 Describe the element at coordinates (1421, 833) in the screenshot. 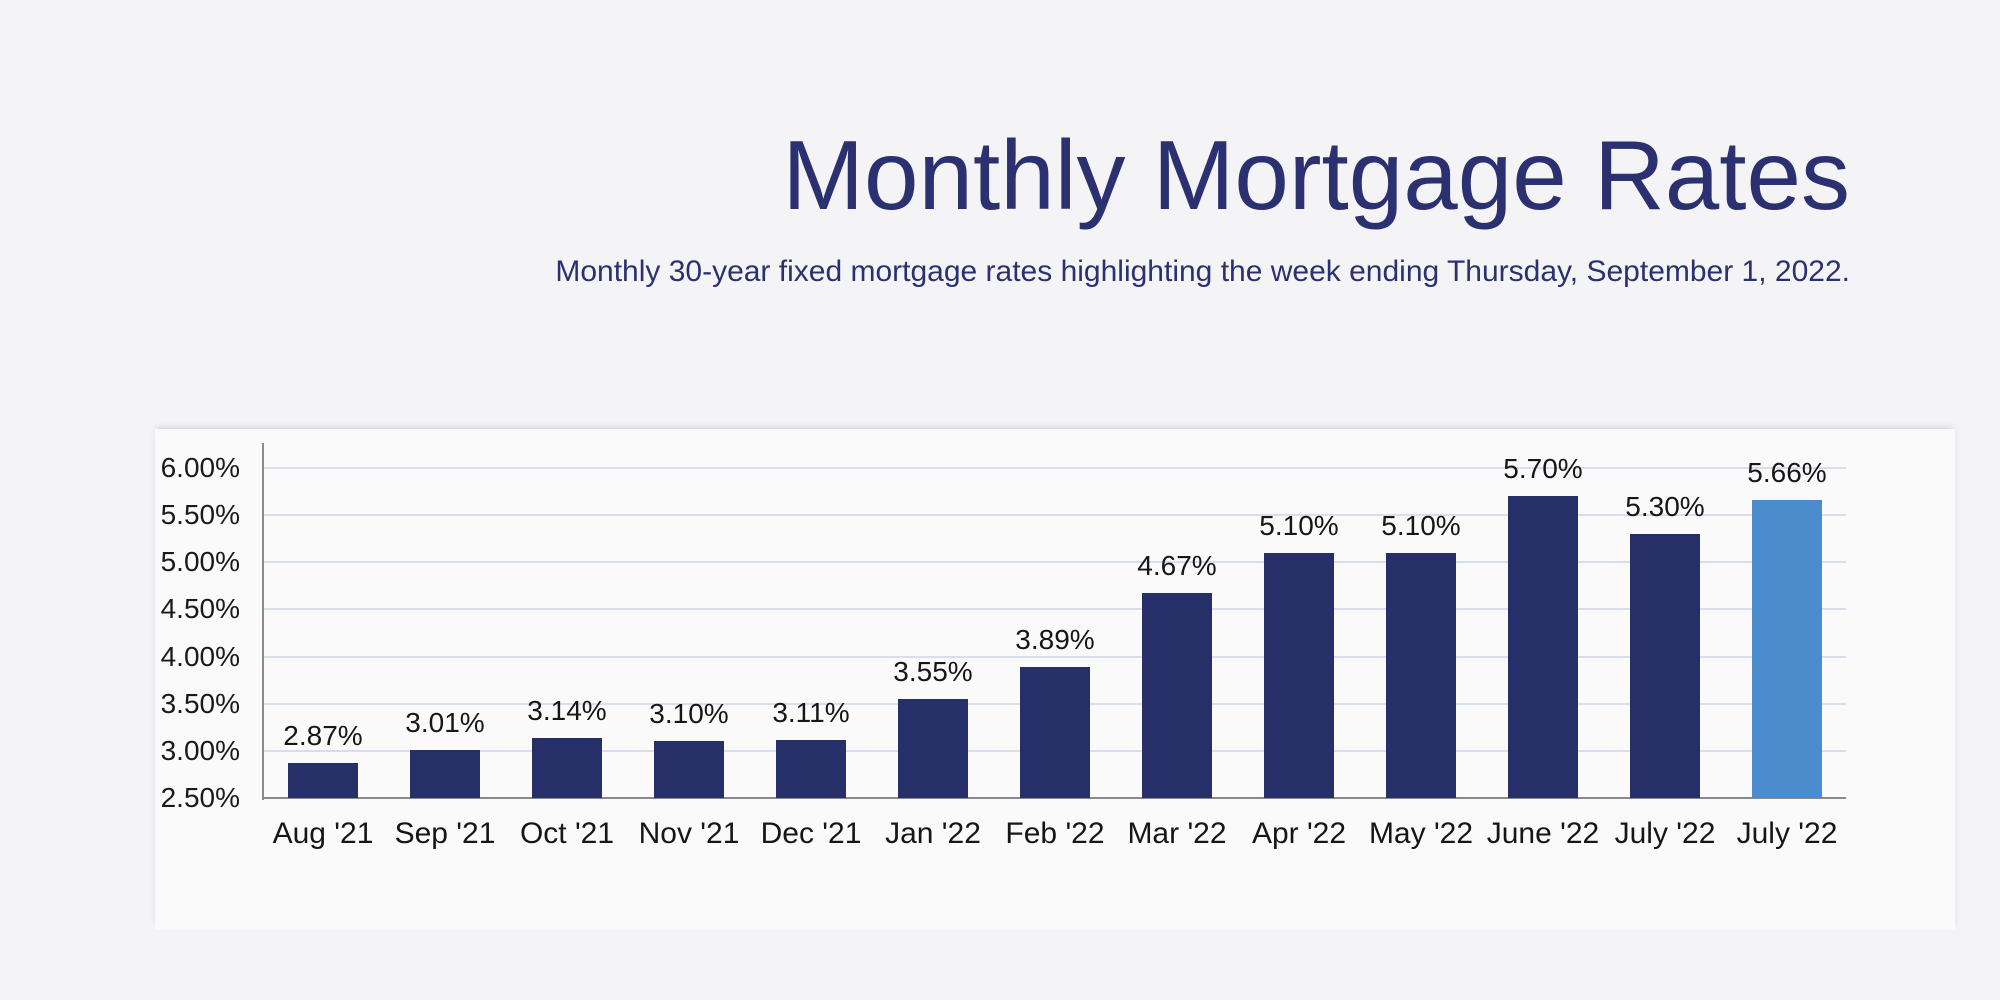

I see `x-axis-category-label: May '22` at that location.